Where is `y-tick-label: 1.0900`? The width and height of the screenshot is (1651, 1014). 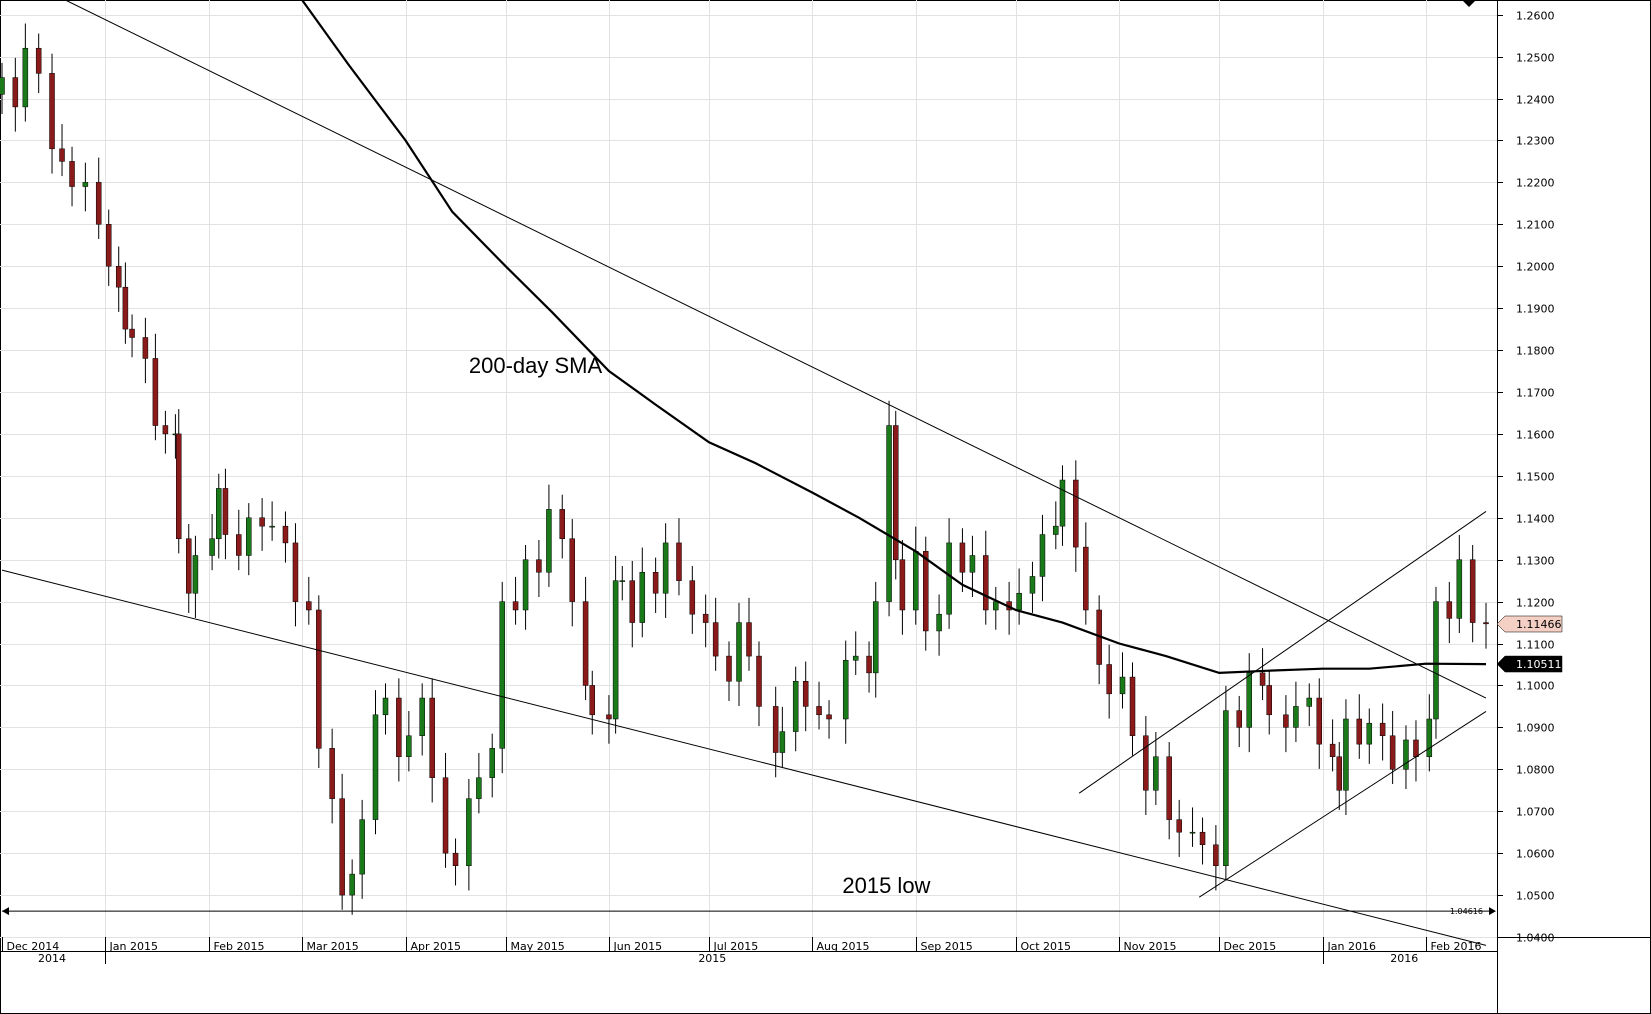 y-tick-label: 1.0900 is located at coordinates (1535, 728).